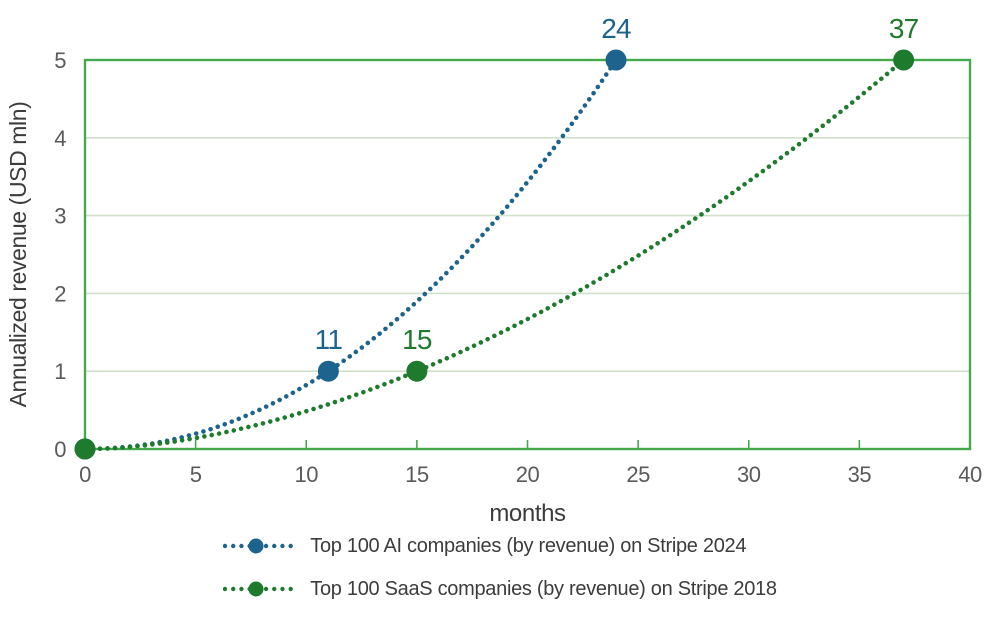 This screenshot has height=617, width=1000. I want to click on x-tick-label: 30, so click(749, 474).